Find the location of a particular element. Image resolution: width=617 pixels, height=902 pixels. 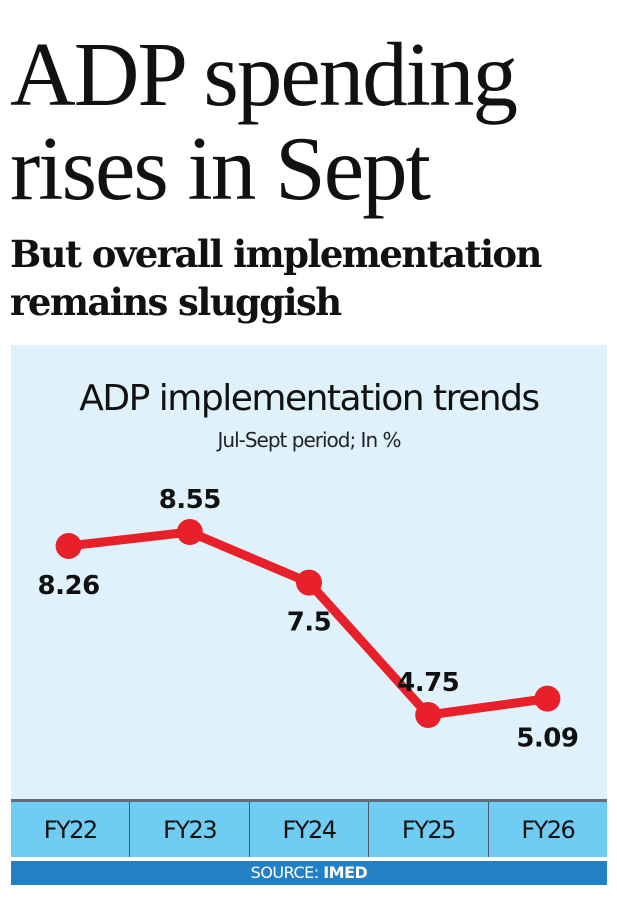

data-label-fy25: 4.75 is located at coordinates (428, 683).